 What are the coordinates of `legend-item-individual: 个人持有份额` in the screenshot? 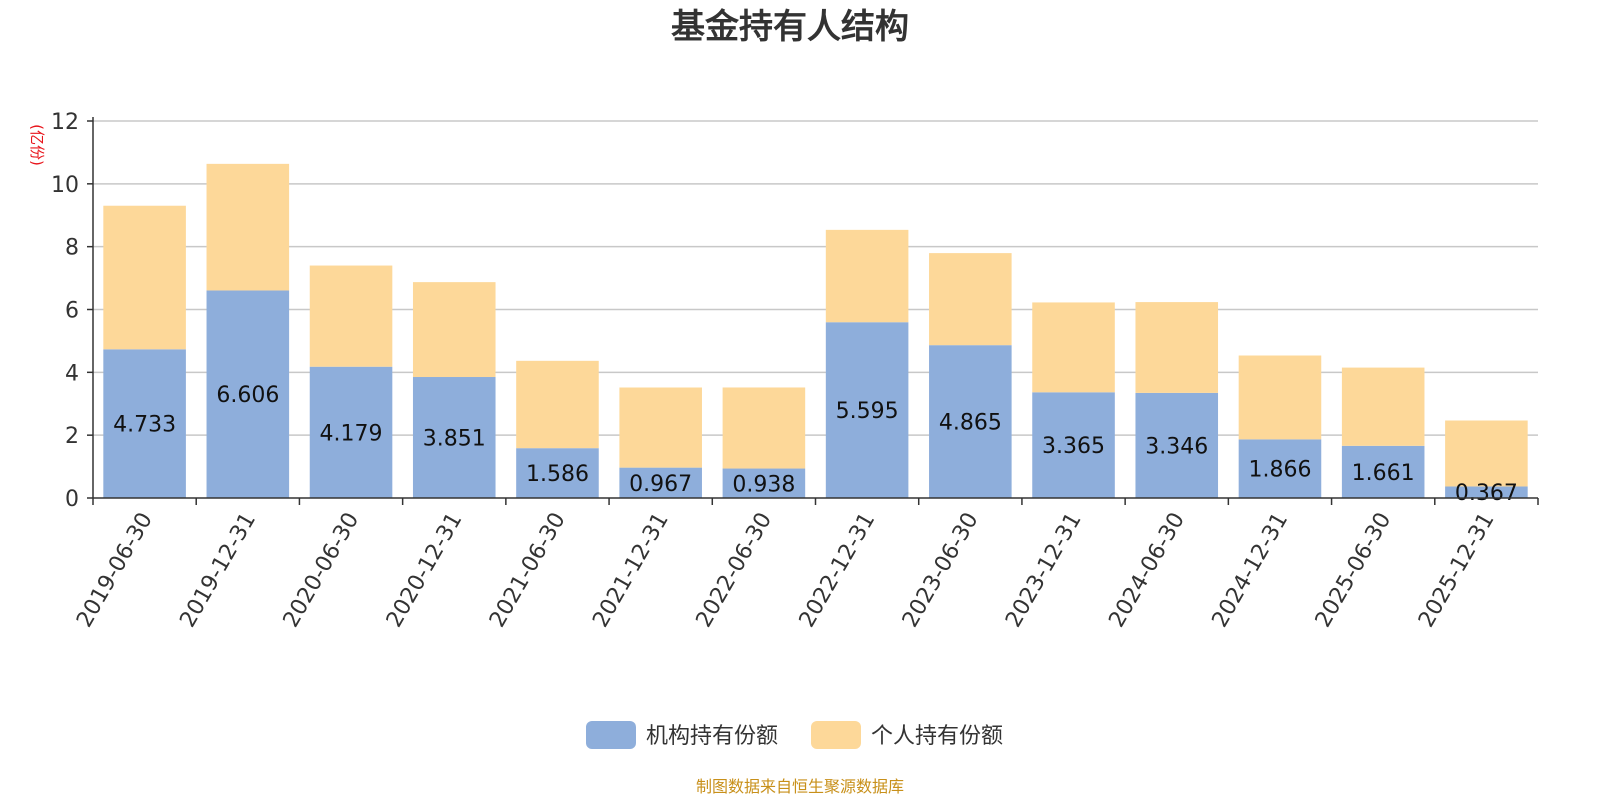 It's located at (907, 735).